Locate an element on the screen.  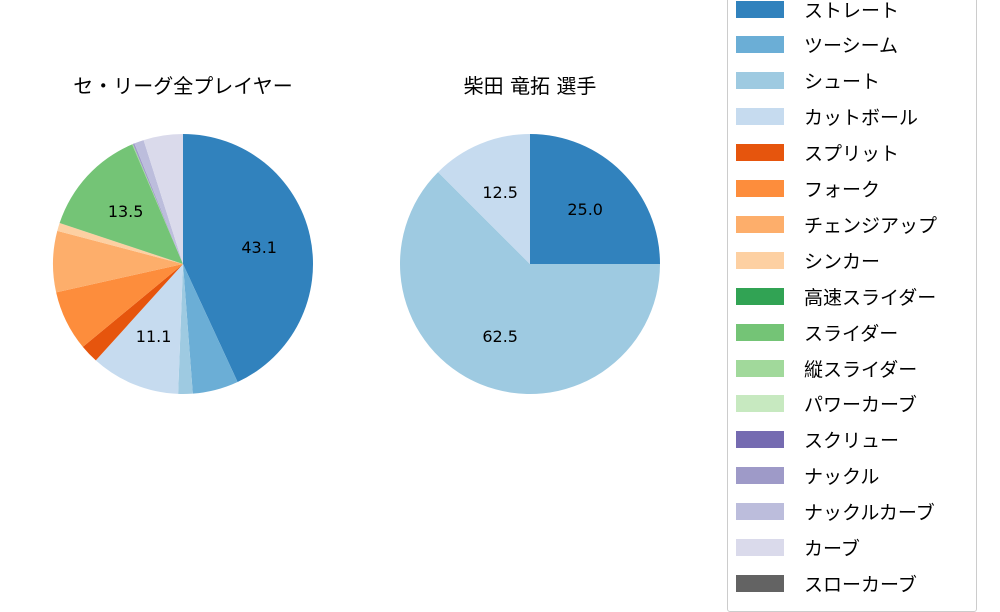
legend-item: スローカーブ is located at coordinates (826, 583).